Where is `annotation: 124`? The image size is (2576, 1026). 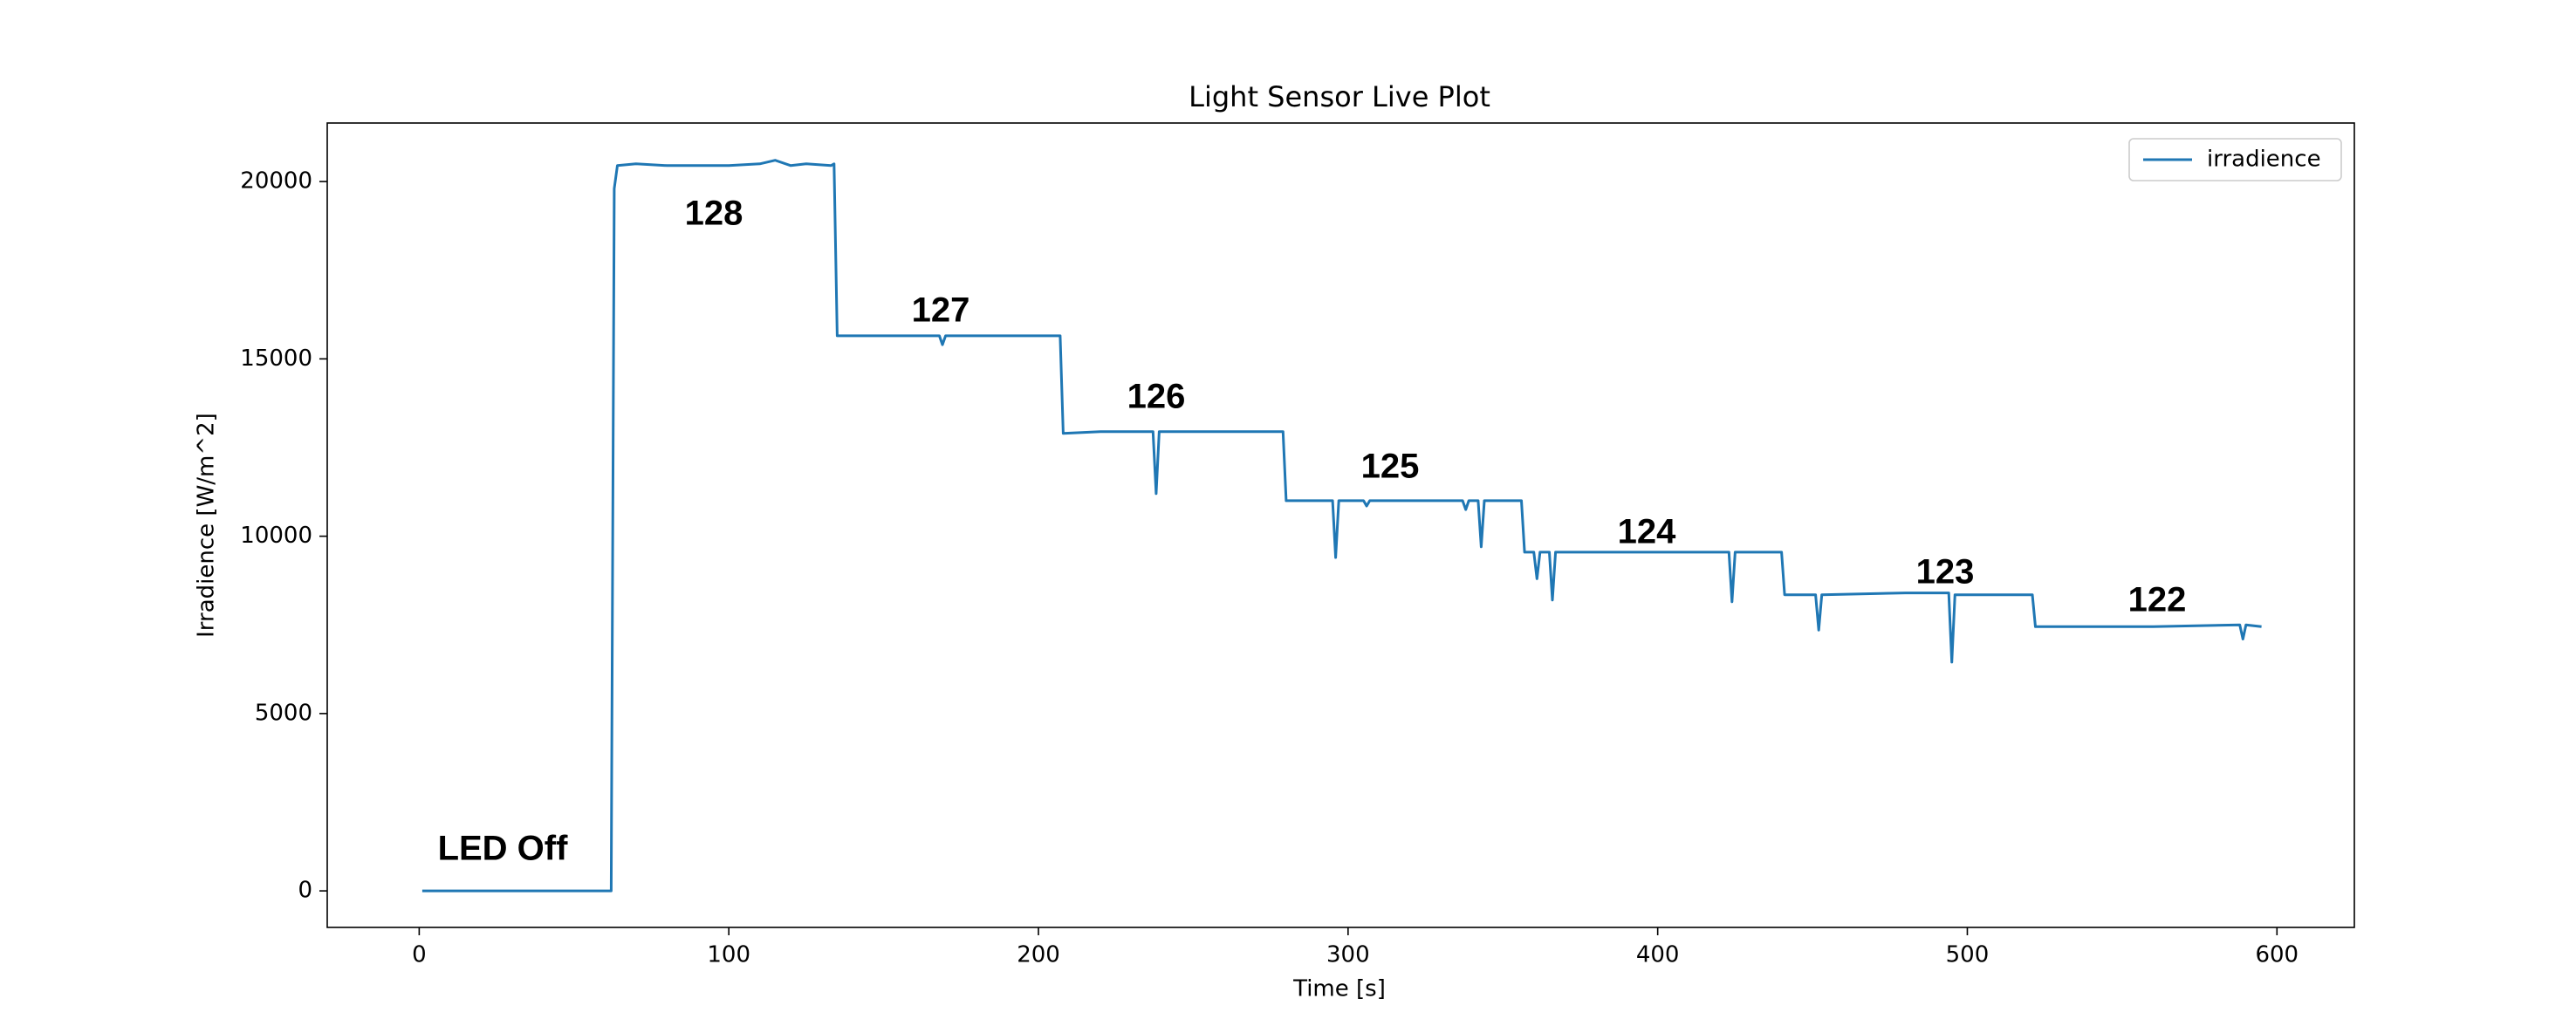 annotation: 124 is located at coordinates (1647, 532).